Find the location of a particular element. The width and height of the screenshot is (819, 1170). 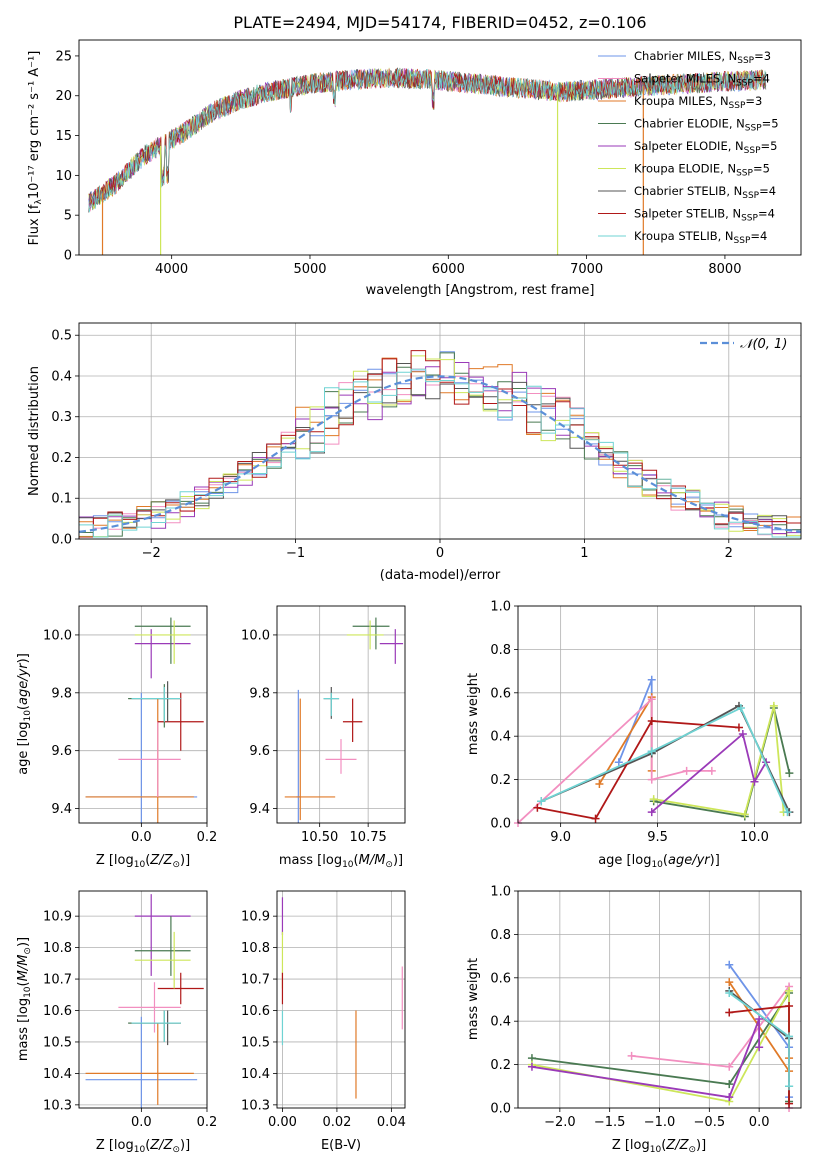

y-tick-label: 1.0 is located at coordinates (500, 892).